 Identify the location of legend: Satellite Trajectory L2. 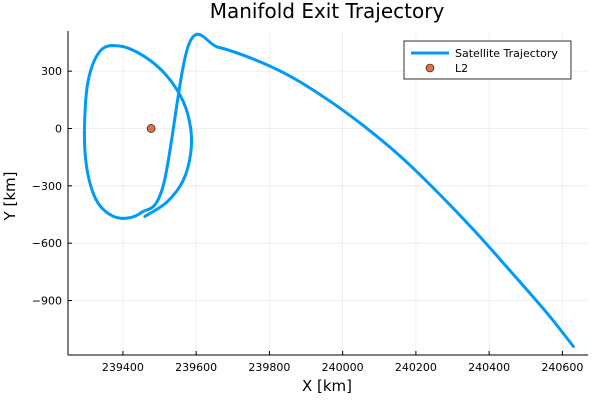
(487, 60).